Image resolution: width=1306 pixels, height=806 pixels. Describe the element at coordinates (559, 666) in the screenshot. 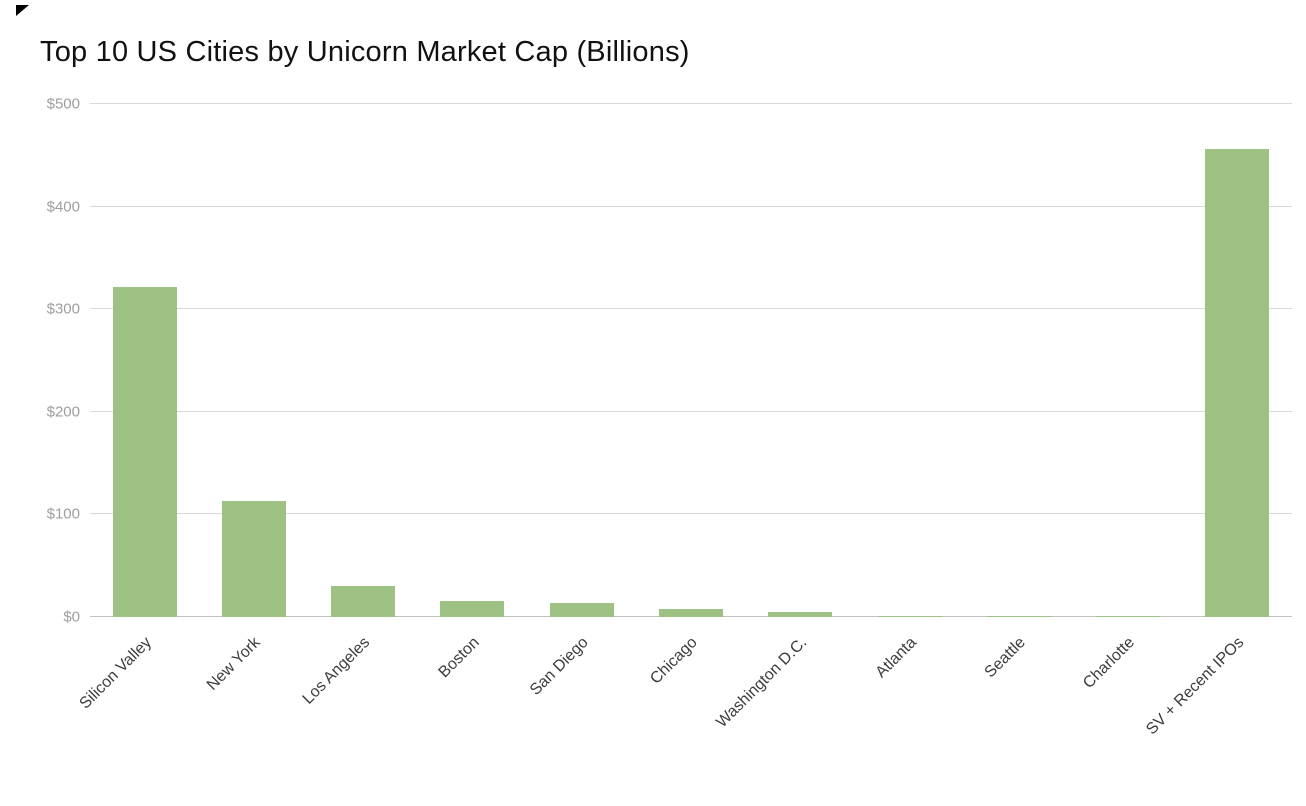

I see `x-tick-label: San Diego` at that location.